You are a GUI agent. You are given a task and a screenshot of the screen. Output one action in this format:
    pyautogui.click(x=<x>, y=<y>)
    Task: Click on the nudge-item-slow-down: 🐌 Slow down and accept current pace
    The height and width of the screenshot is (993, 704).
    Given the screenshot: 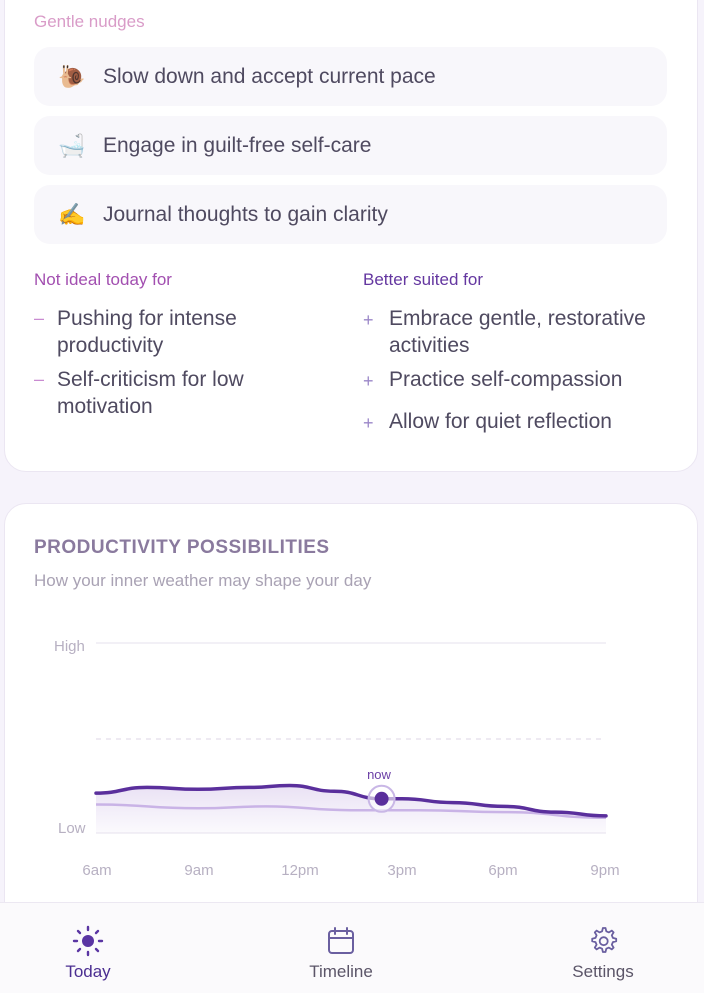 What is the action you would take?
    pyautogui.click(x=350, y=76)
    